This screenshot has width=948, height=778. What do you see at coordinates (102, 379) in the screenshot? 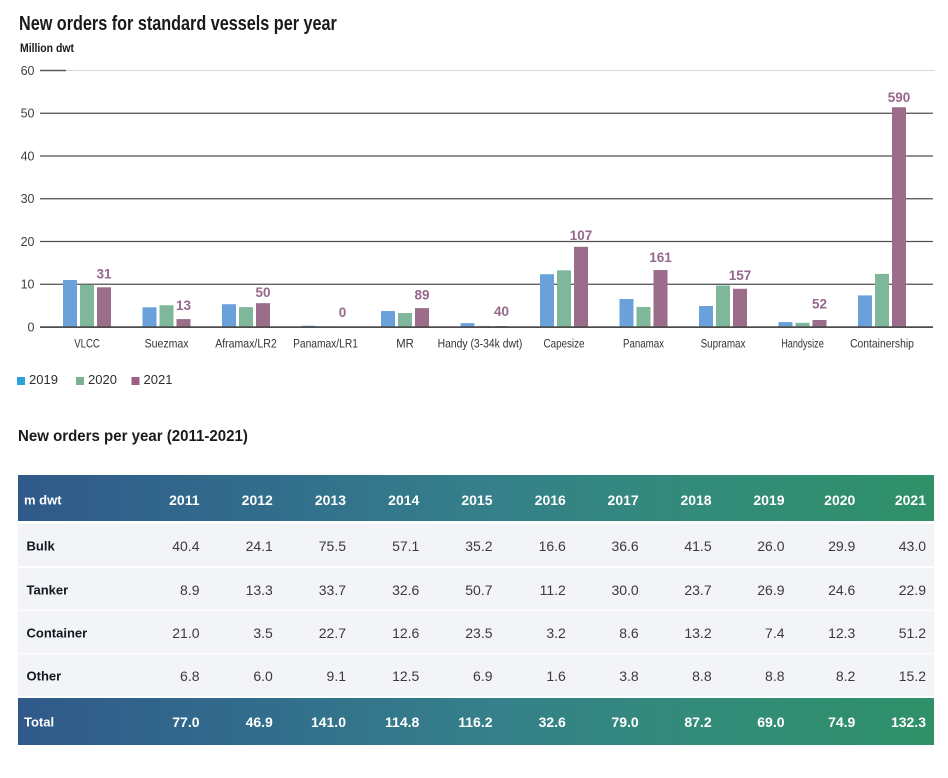
I see `svg-text: 2020` at bounding box center [102, 379].